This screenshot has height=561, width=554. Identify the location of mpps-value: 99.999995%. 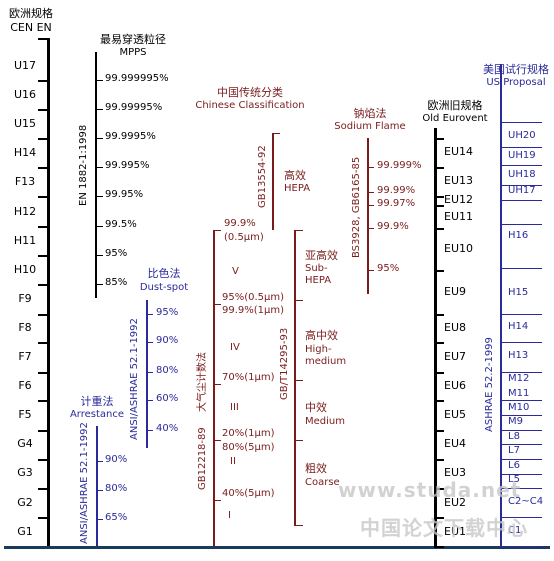
(137, 78).